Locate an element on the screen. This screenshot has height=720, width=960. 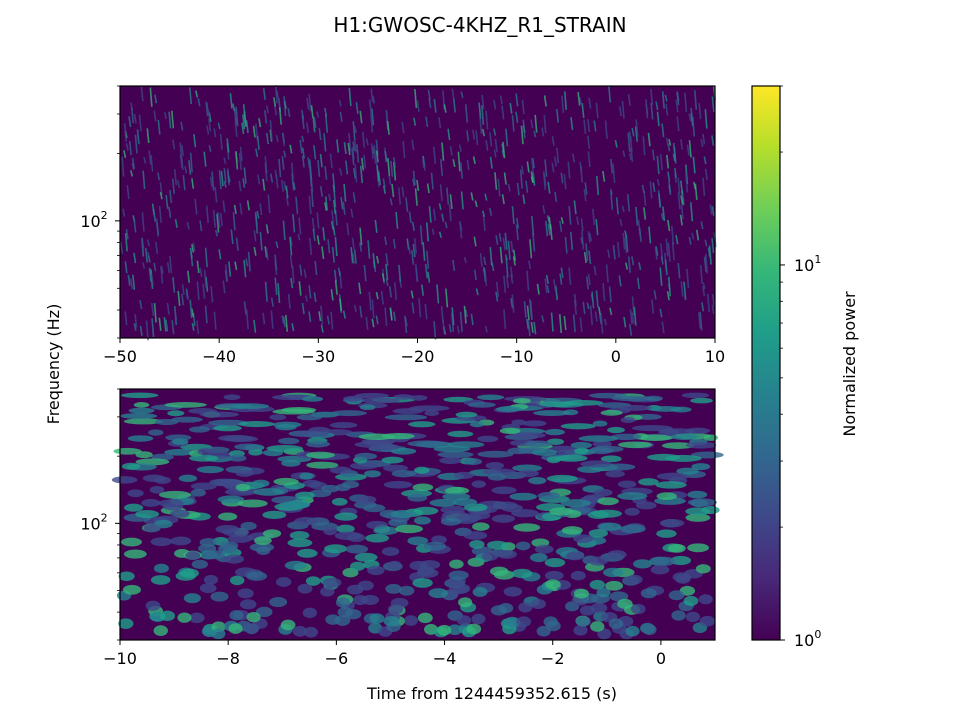
colorbar-gradient is located at coordinates (766, 363).